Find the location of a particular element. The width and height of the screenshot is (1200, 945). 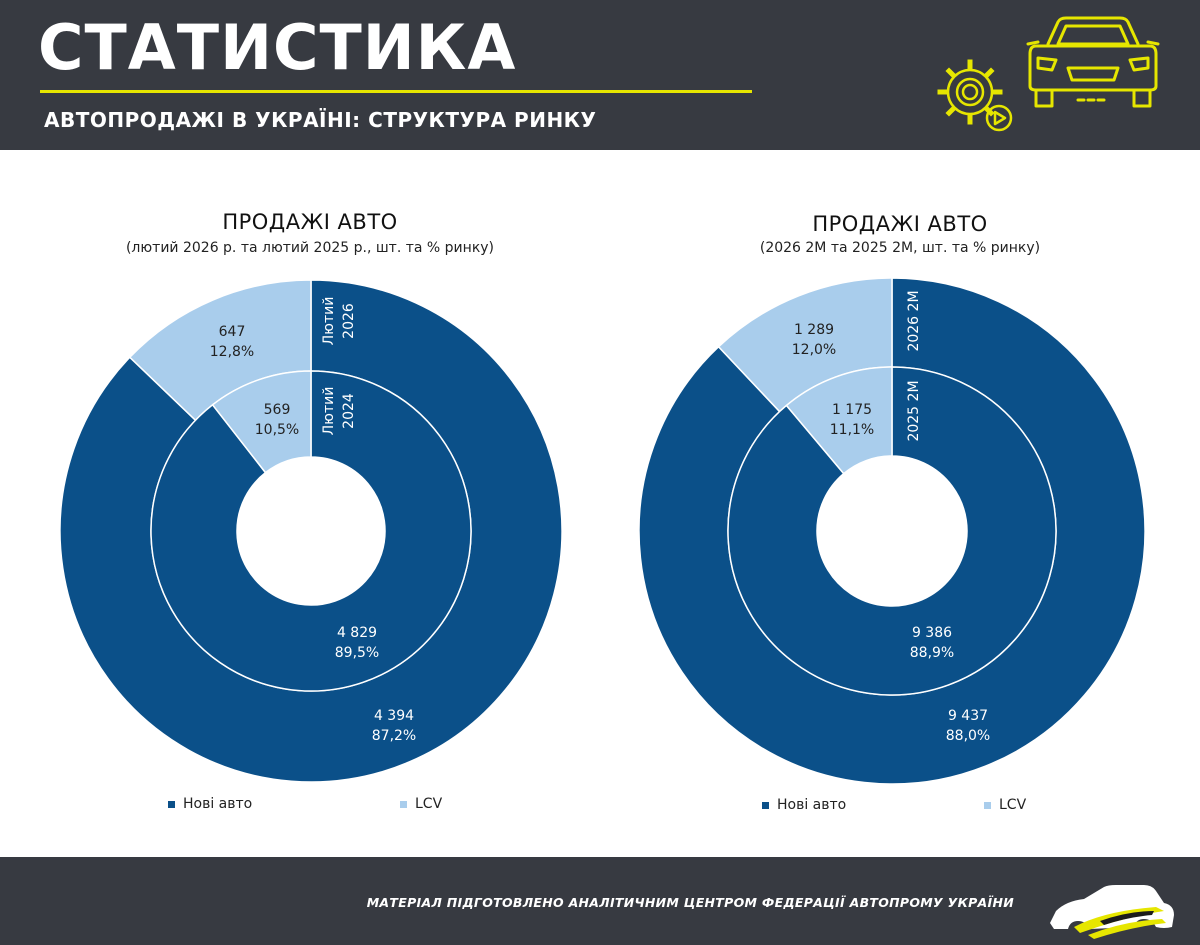

car-front-icon is located at coordinates (1093, 62).